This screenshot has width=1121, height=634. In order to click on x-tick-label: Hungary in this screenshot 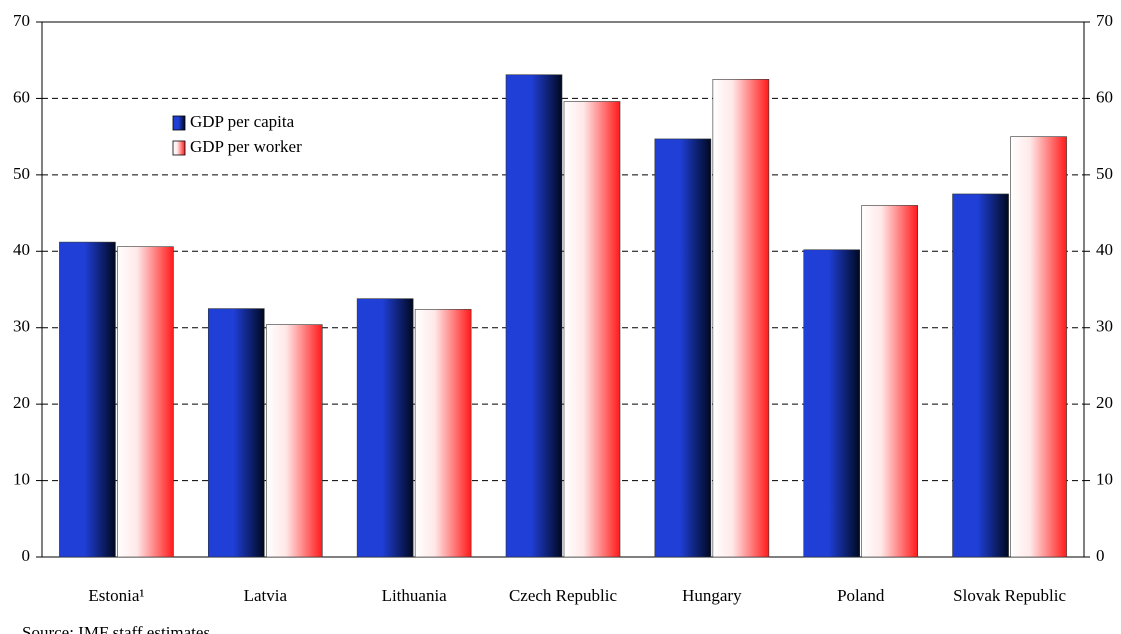, I will do `click(712, 595)`.